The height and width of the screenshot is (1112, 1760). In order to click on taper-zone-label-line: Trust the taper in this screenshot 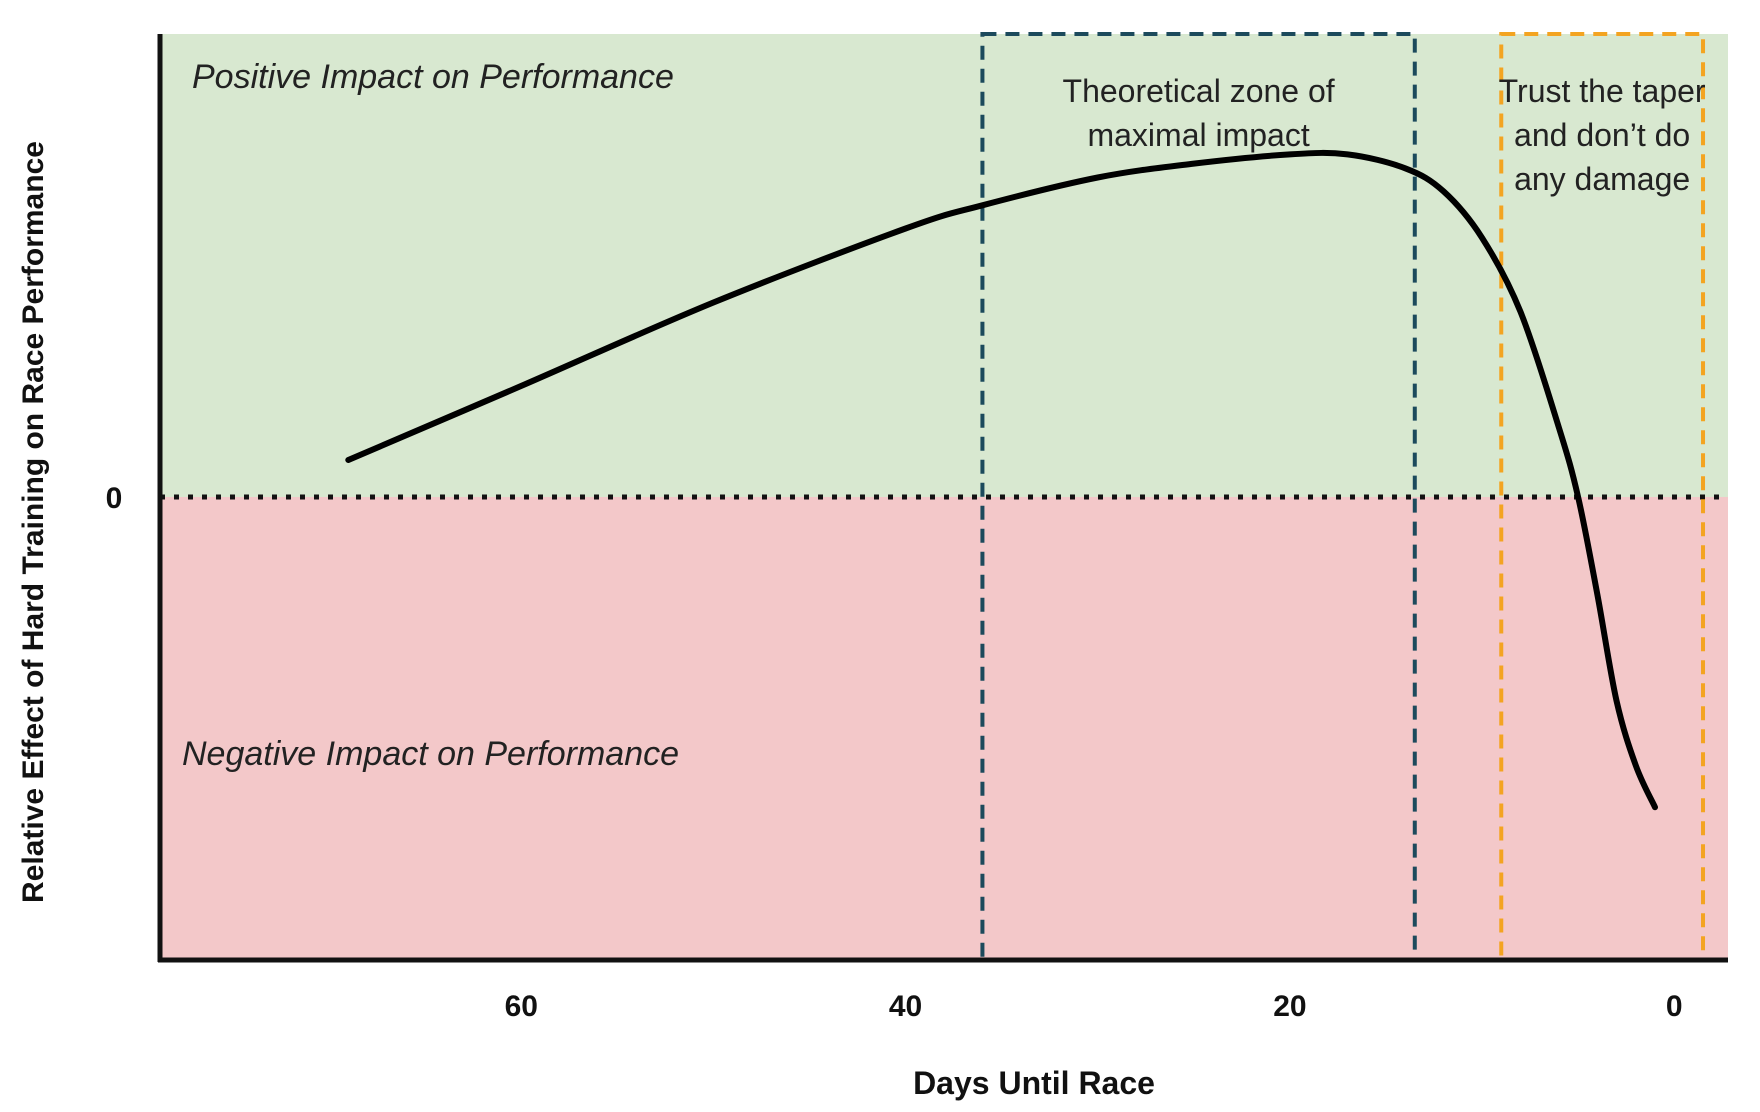, I will do `click(1602, 91)`.